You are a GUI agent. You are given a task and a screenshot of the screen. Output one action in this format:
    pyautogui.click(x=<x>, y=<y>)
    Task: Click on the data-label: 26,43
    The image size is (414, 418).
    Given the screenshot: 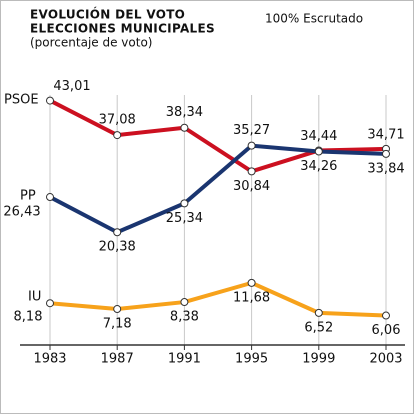 What is the action you would take?
    pyautogui.click(x=21, y=212)
    